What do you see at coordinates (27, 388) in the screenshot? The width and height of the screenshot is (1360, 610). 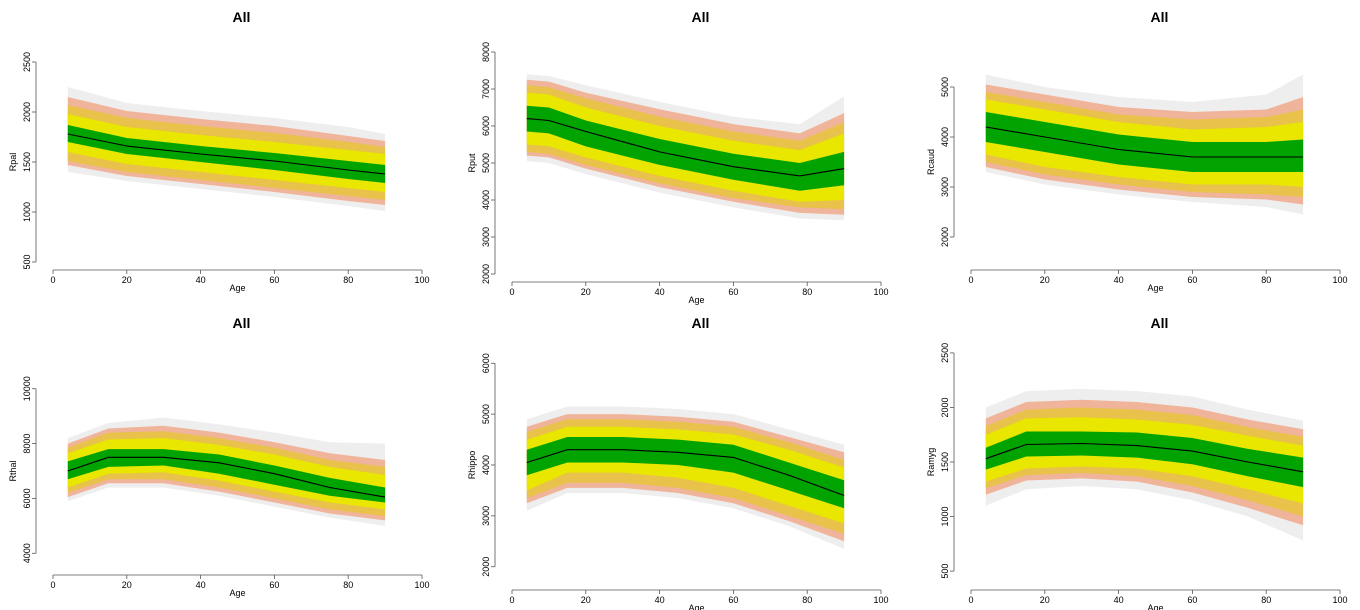 I see `y-tick-label: 10000` at bounding box center [27, 388].